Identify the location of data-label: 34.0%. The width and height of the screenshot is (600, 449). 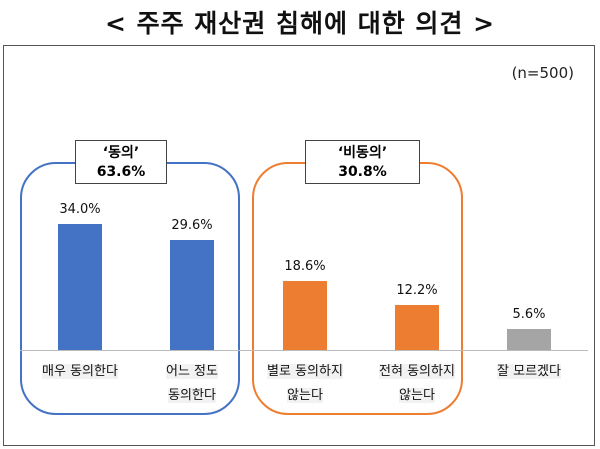
(80, 210).